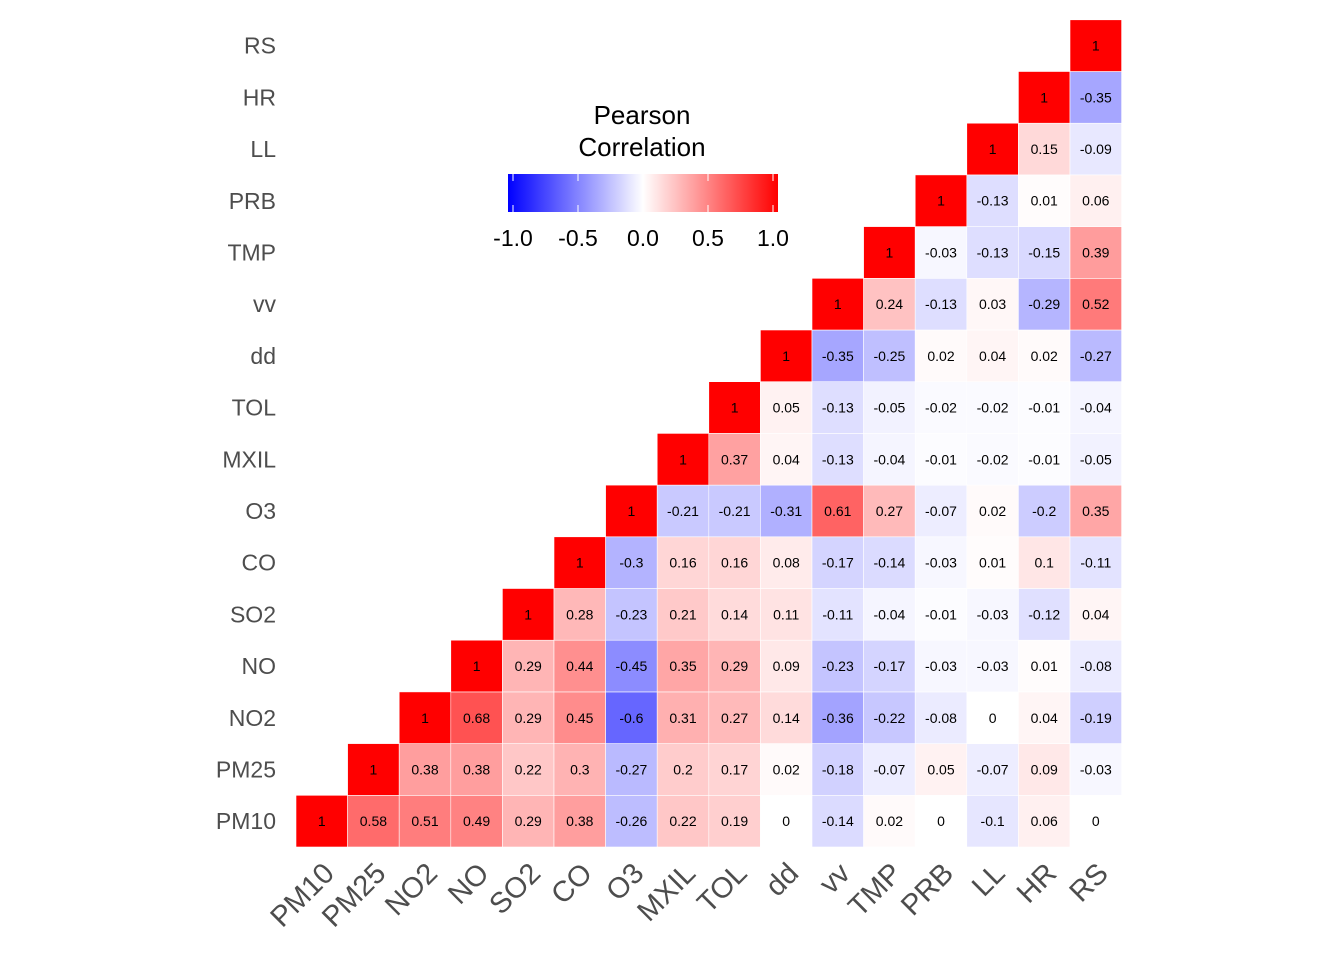 The height and width of the screenshot is (960, 1344). I want to click on x-tick-label: RS, so click(1089, 882).